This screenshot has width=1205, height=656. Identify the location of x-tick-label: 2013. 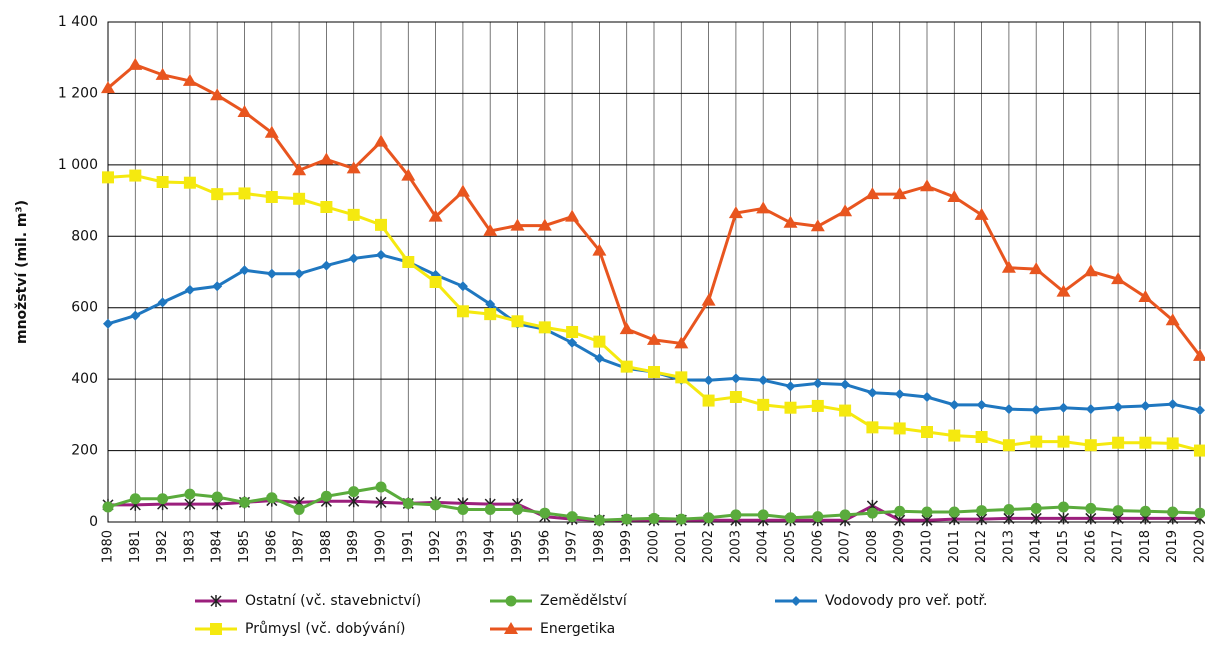
(1008, 546).